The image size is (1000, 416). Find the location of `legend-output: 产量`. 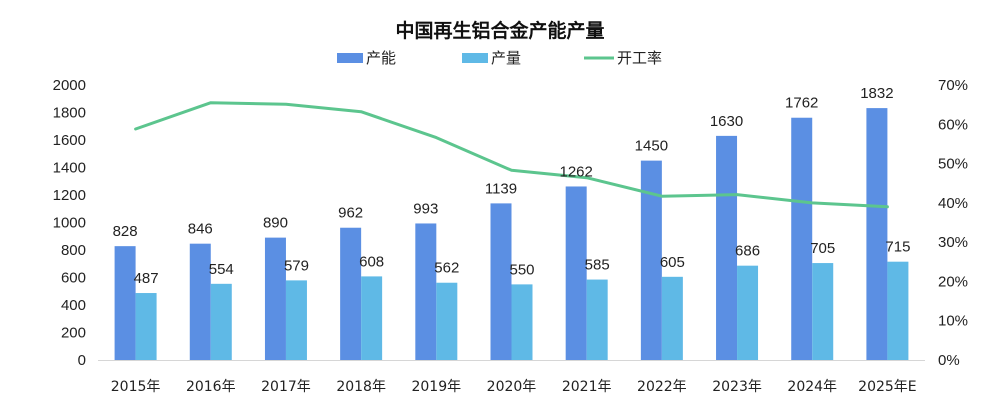

legend-output: 产量 is located at coordinates (491, 58).